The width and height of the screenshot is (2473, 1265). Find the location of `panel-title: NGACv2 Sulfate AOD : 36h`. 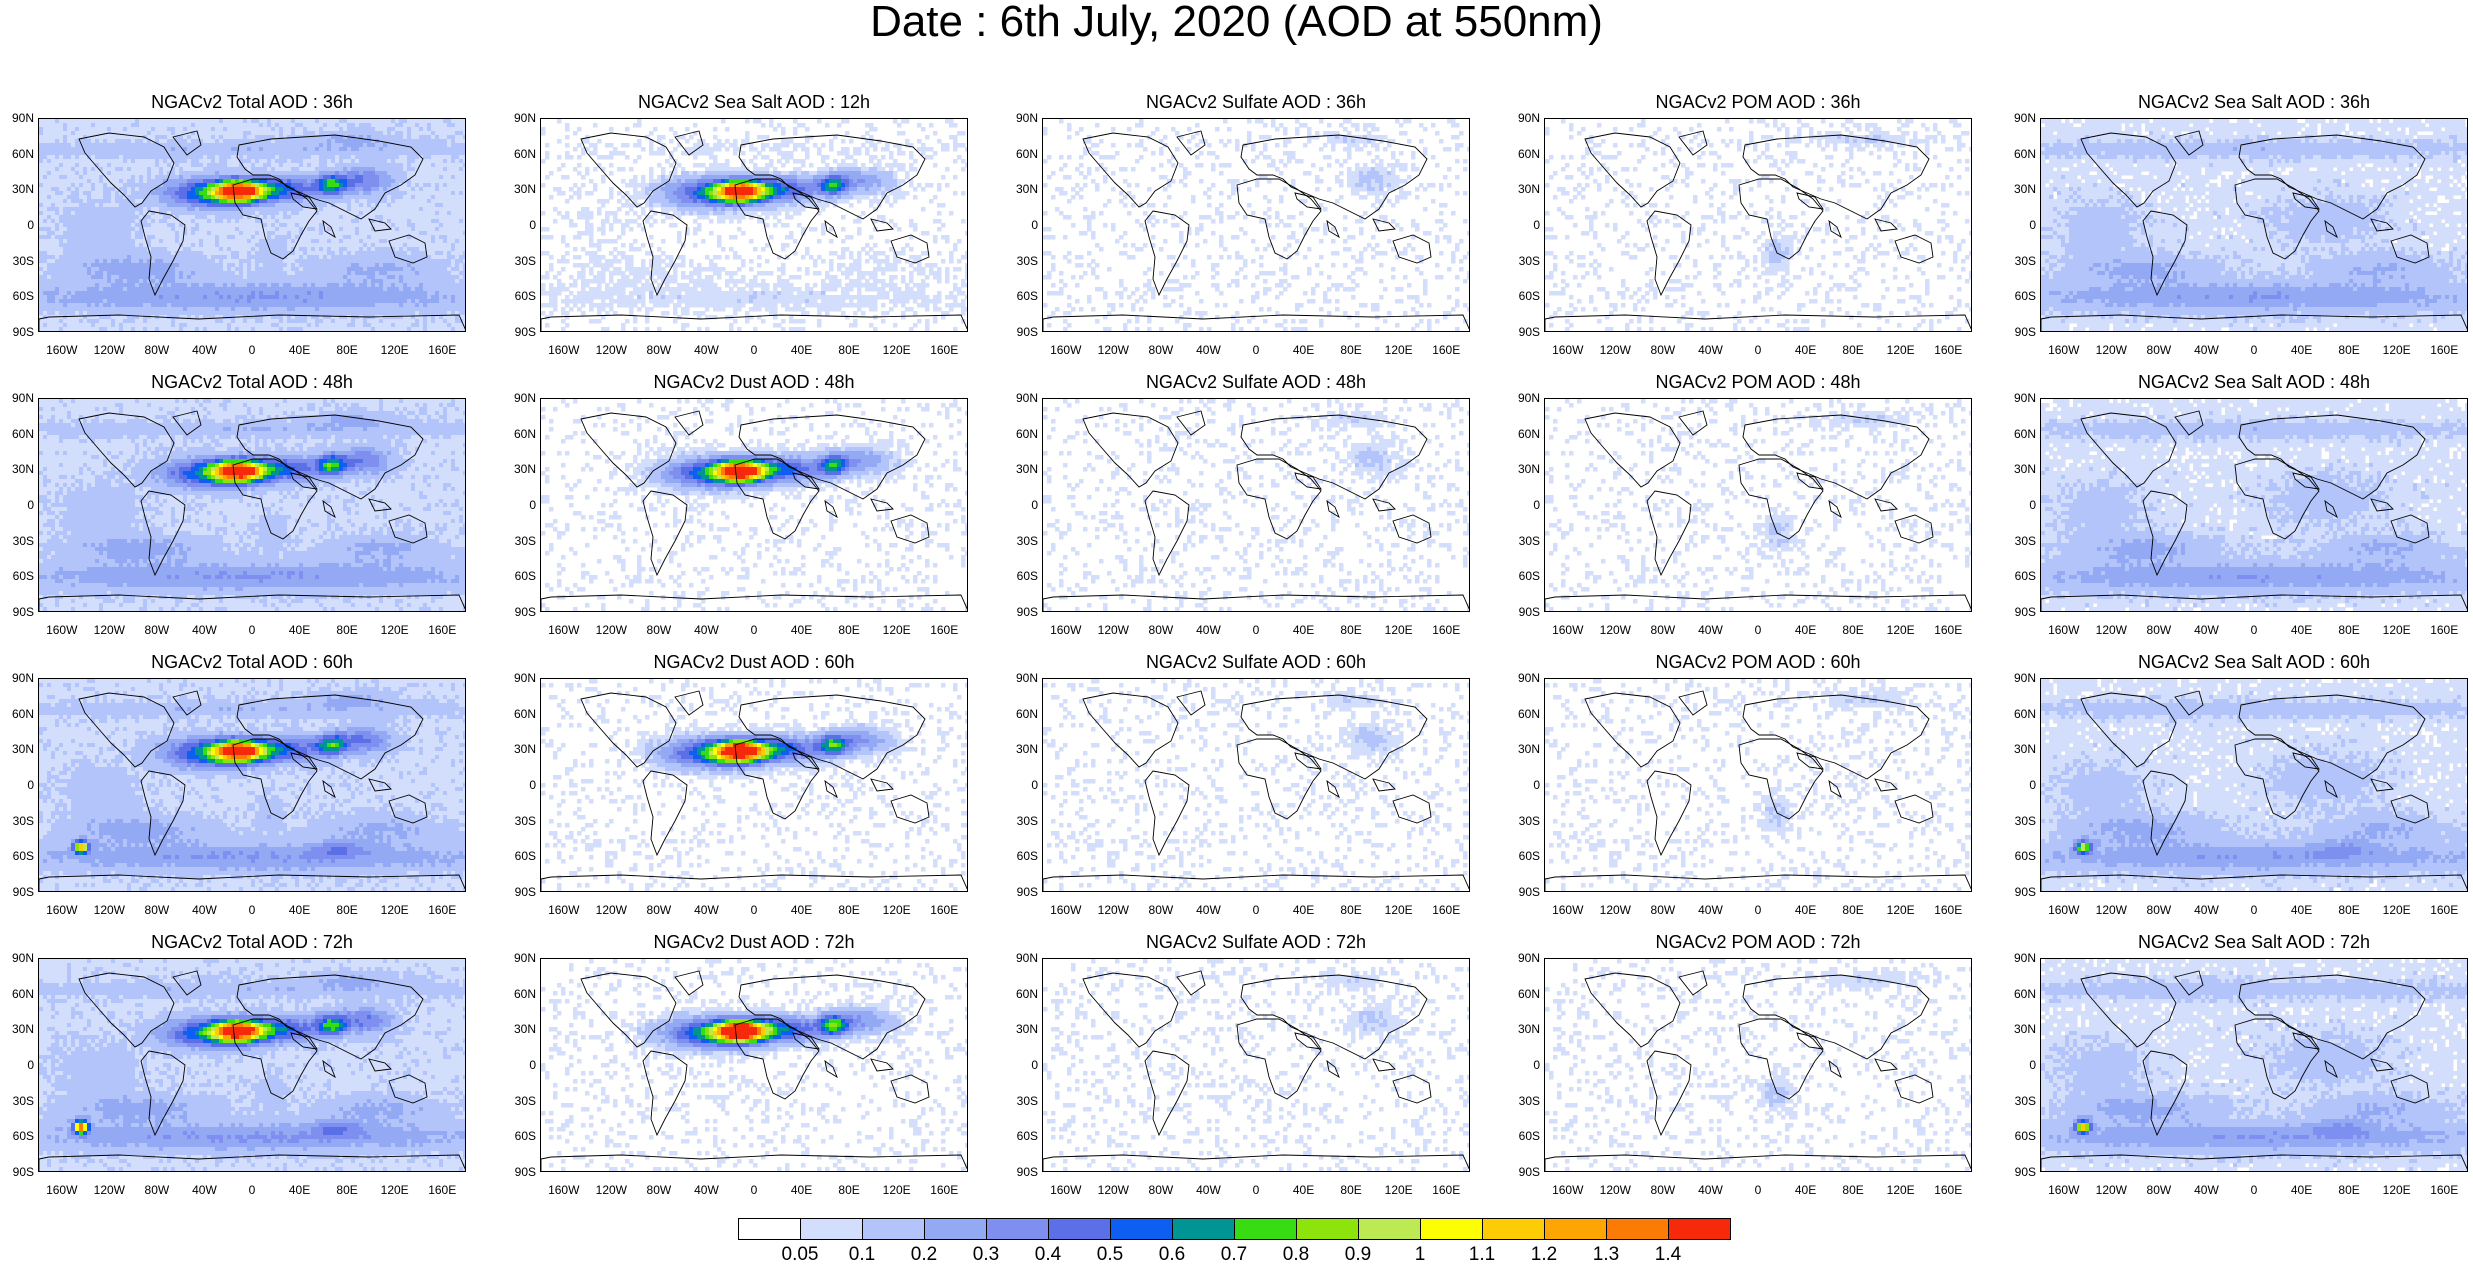

panel-title: NGACv2 Sulfate AOD : 36h is located at coordinates (1256, 102).